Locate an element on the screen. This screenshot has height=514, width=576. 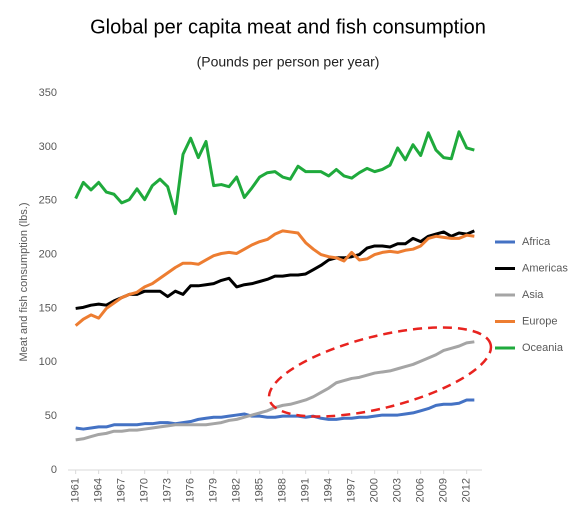
legend-label: Asia is located at coordinates (533, 295).